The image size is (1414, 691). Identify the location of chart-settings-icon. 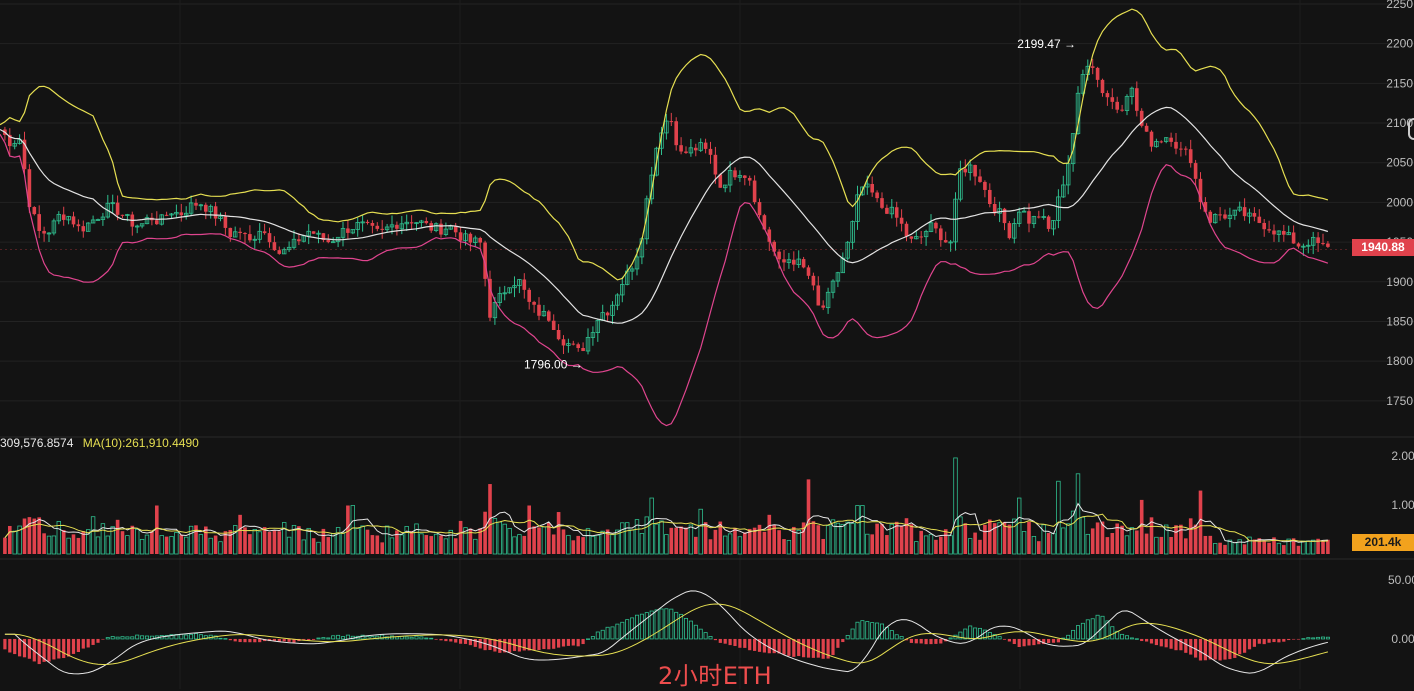
(1411, 129).